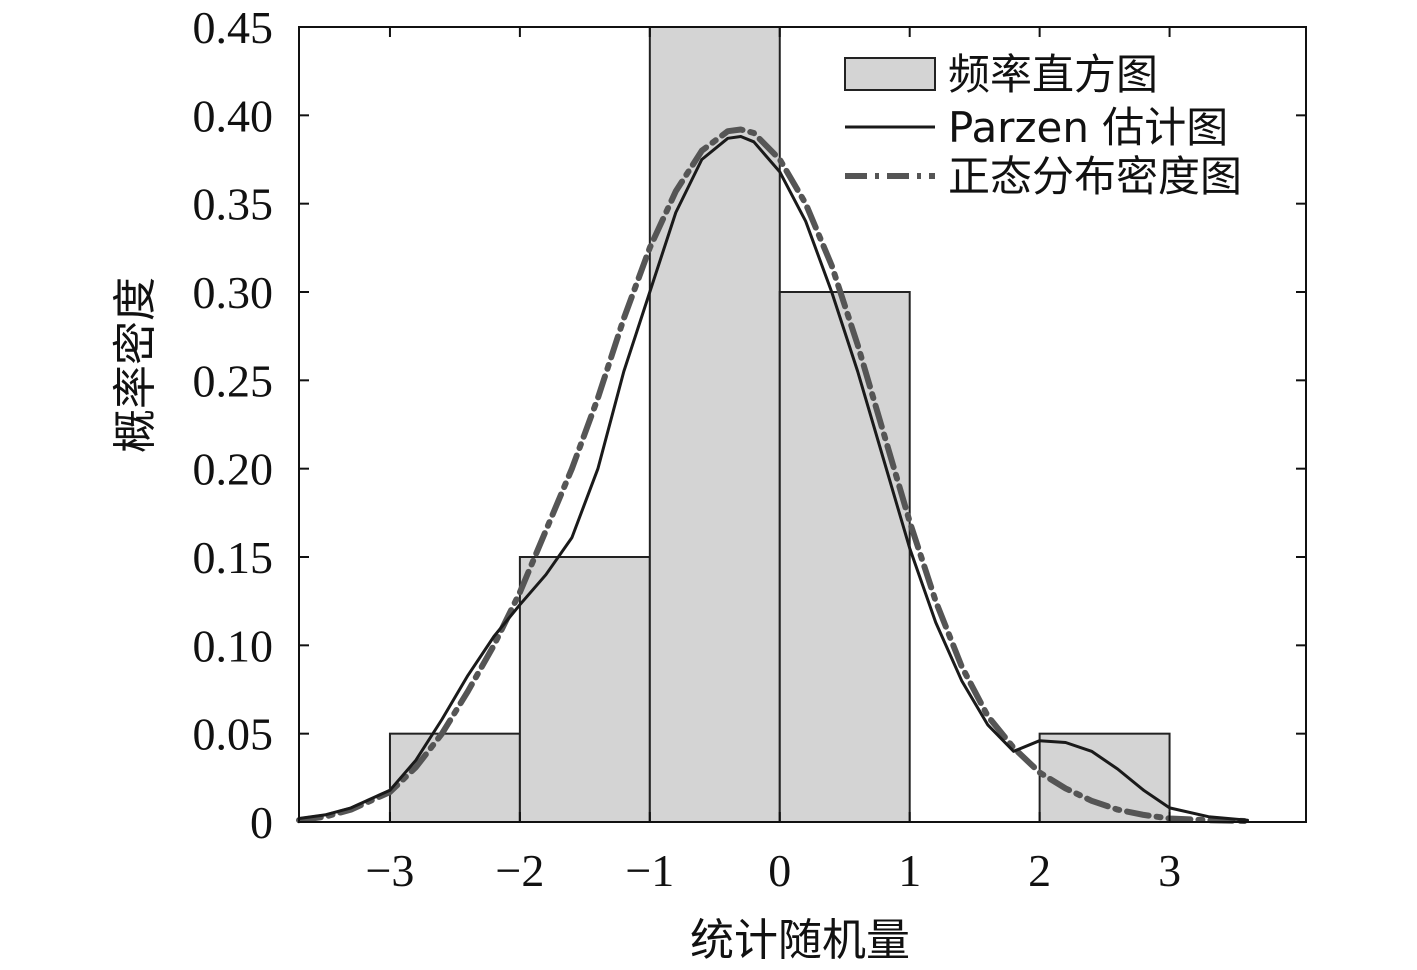 The width and height of the screenshot is (1417, 970). Describe the element at coordinates (233, 204) in the screenshot. I see `y-tick-label-7: 0.35` at that location.